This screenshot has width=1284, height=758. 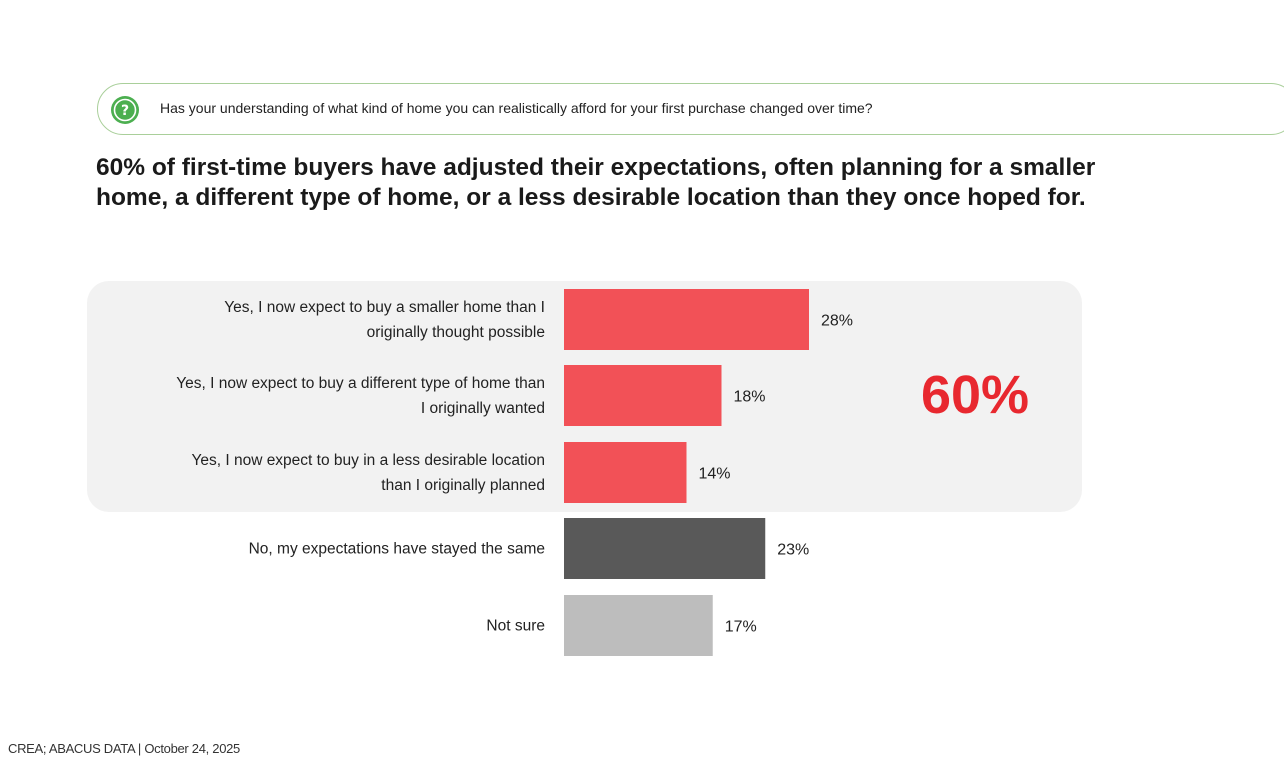 What do you see at coordinates (397, 549) in the screenshot?
I see `category-label-4: No, my expectations have stayed the same` at bounding box center [397, 549].